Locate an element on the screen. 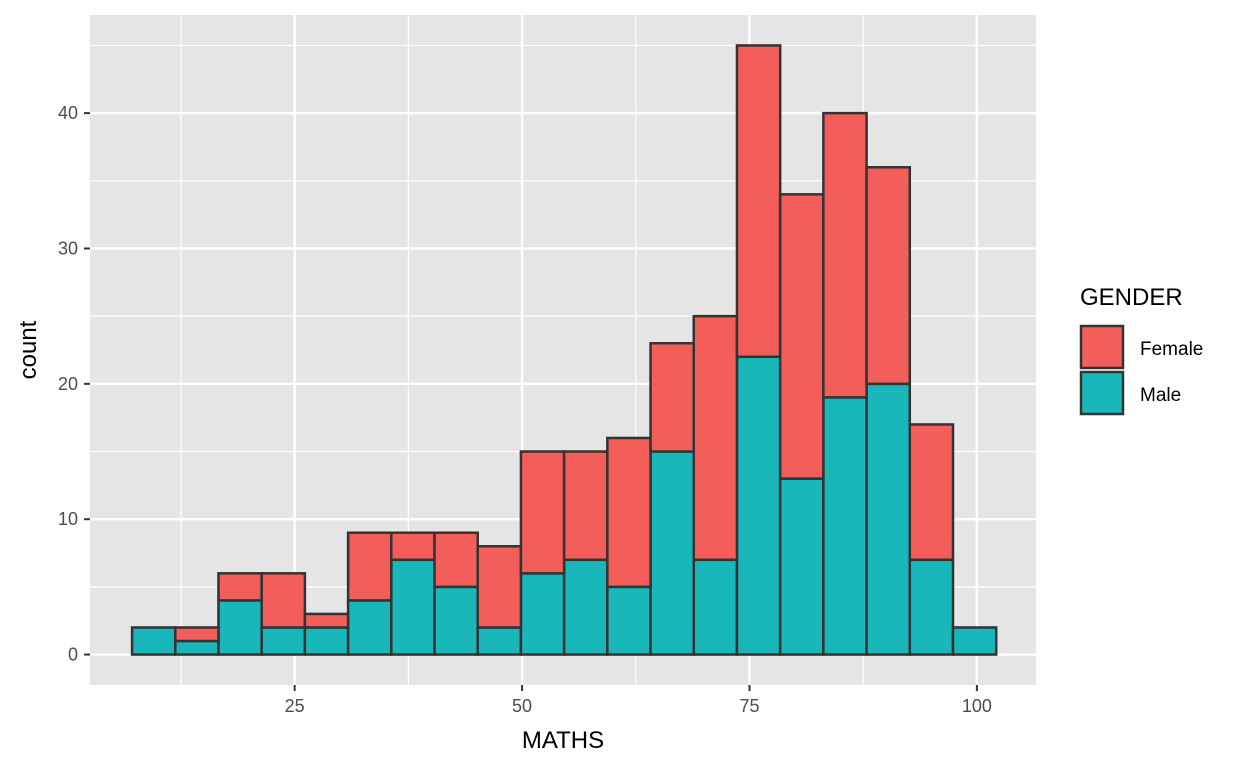  y-tick-label: 30 is located at coordinates (68, 248).